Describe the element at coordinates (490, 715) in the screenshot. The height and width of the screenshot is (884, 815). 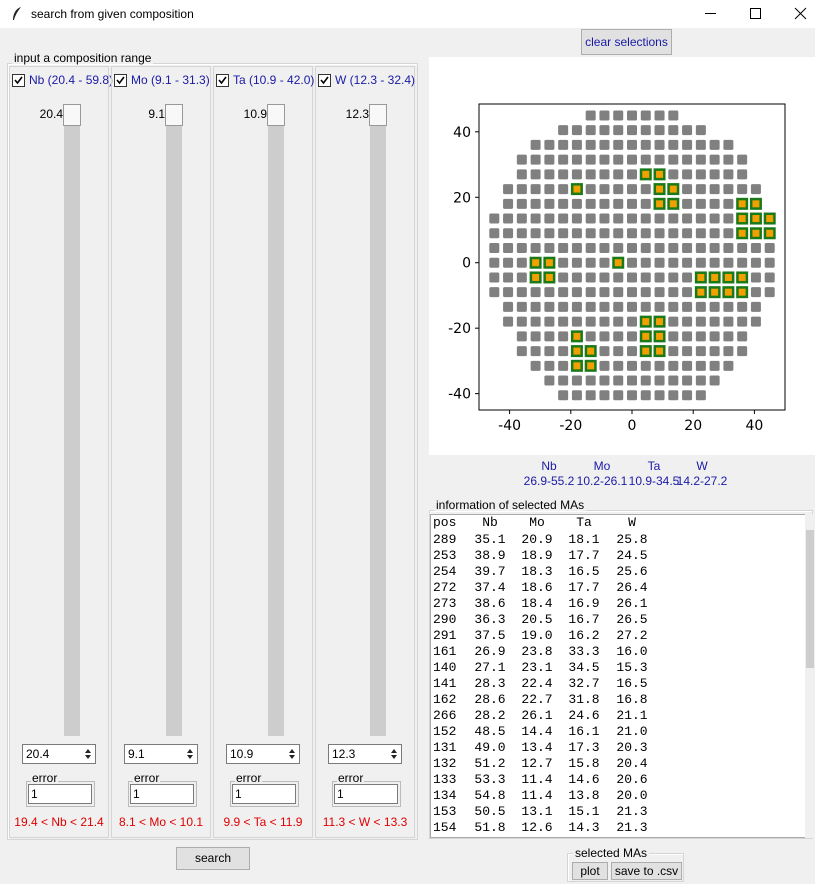
I see `table-cell: 28.2` at that location.